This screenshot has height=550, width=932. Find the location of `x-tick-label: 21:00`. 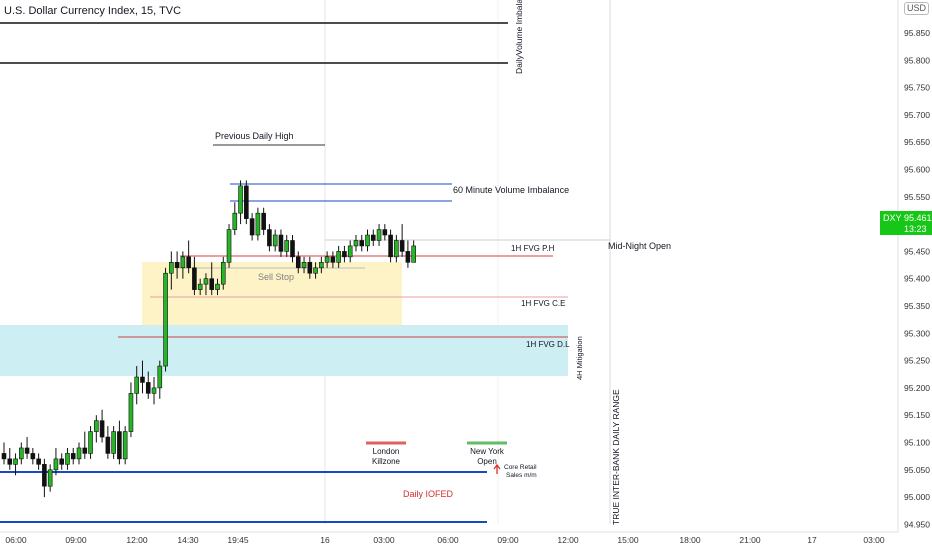

x-tick-label: 21:00 is located at coordinates (750, 540).